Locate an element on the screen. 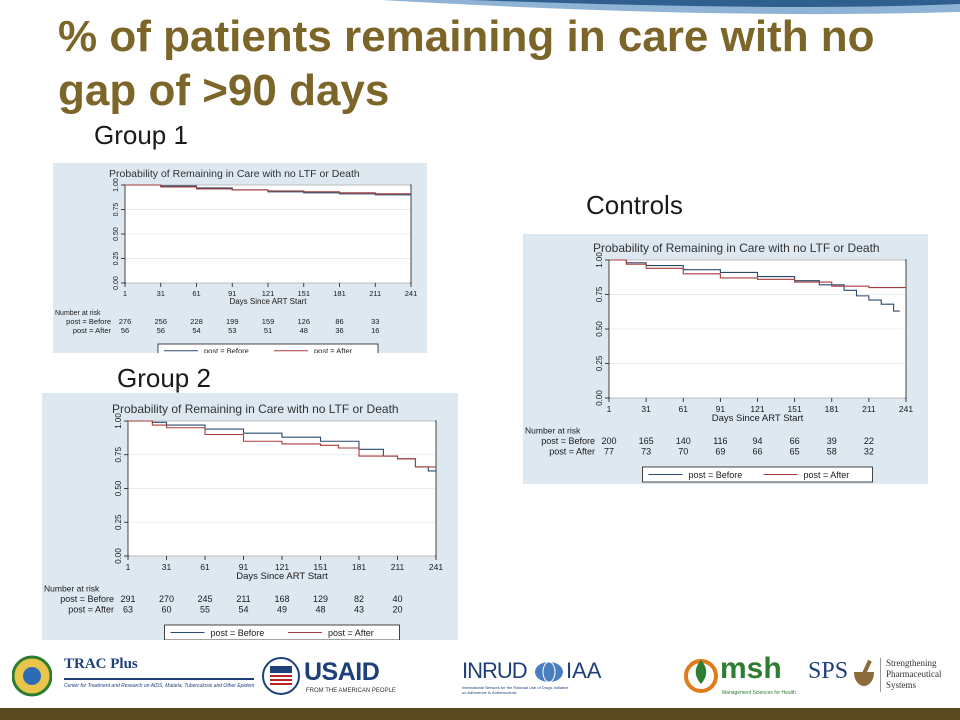 The width and height of the screenshot is (960, 720). risk-value: 116 is located at coordinates (720, 441).